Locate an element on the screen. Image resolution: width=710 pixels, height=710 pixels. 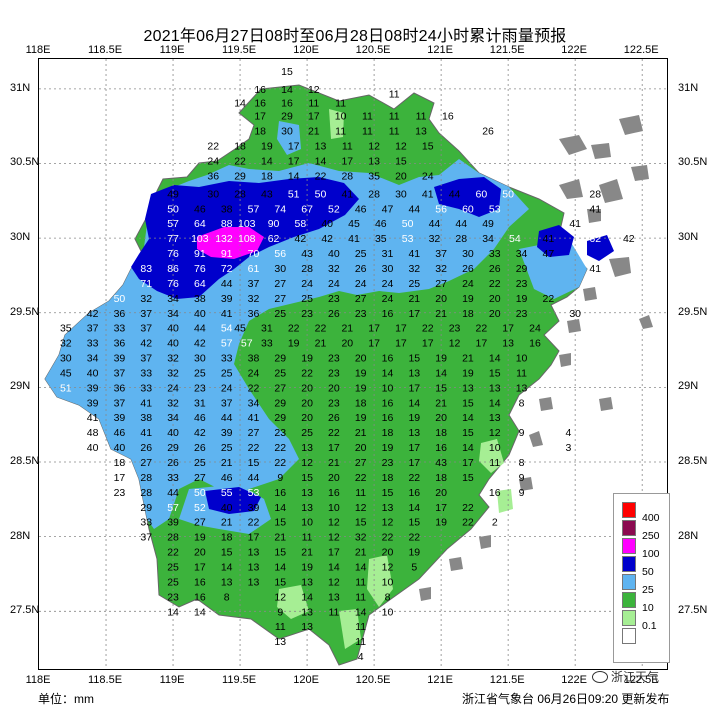
rainfall-value: 60 is located at coordinates (468, 209).